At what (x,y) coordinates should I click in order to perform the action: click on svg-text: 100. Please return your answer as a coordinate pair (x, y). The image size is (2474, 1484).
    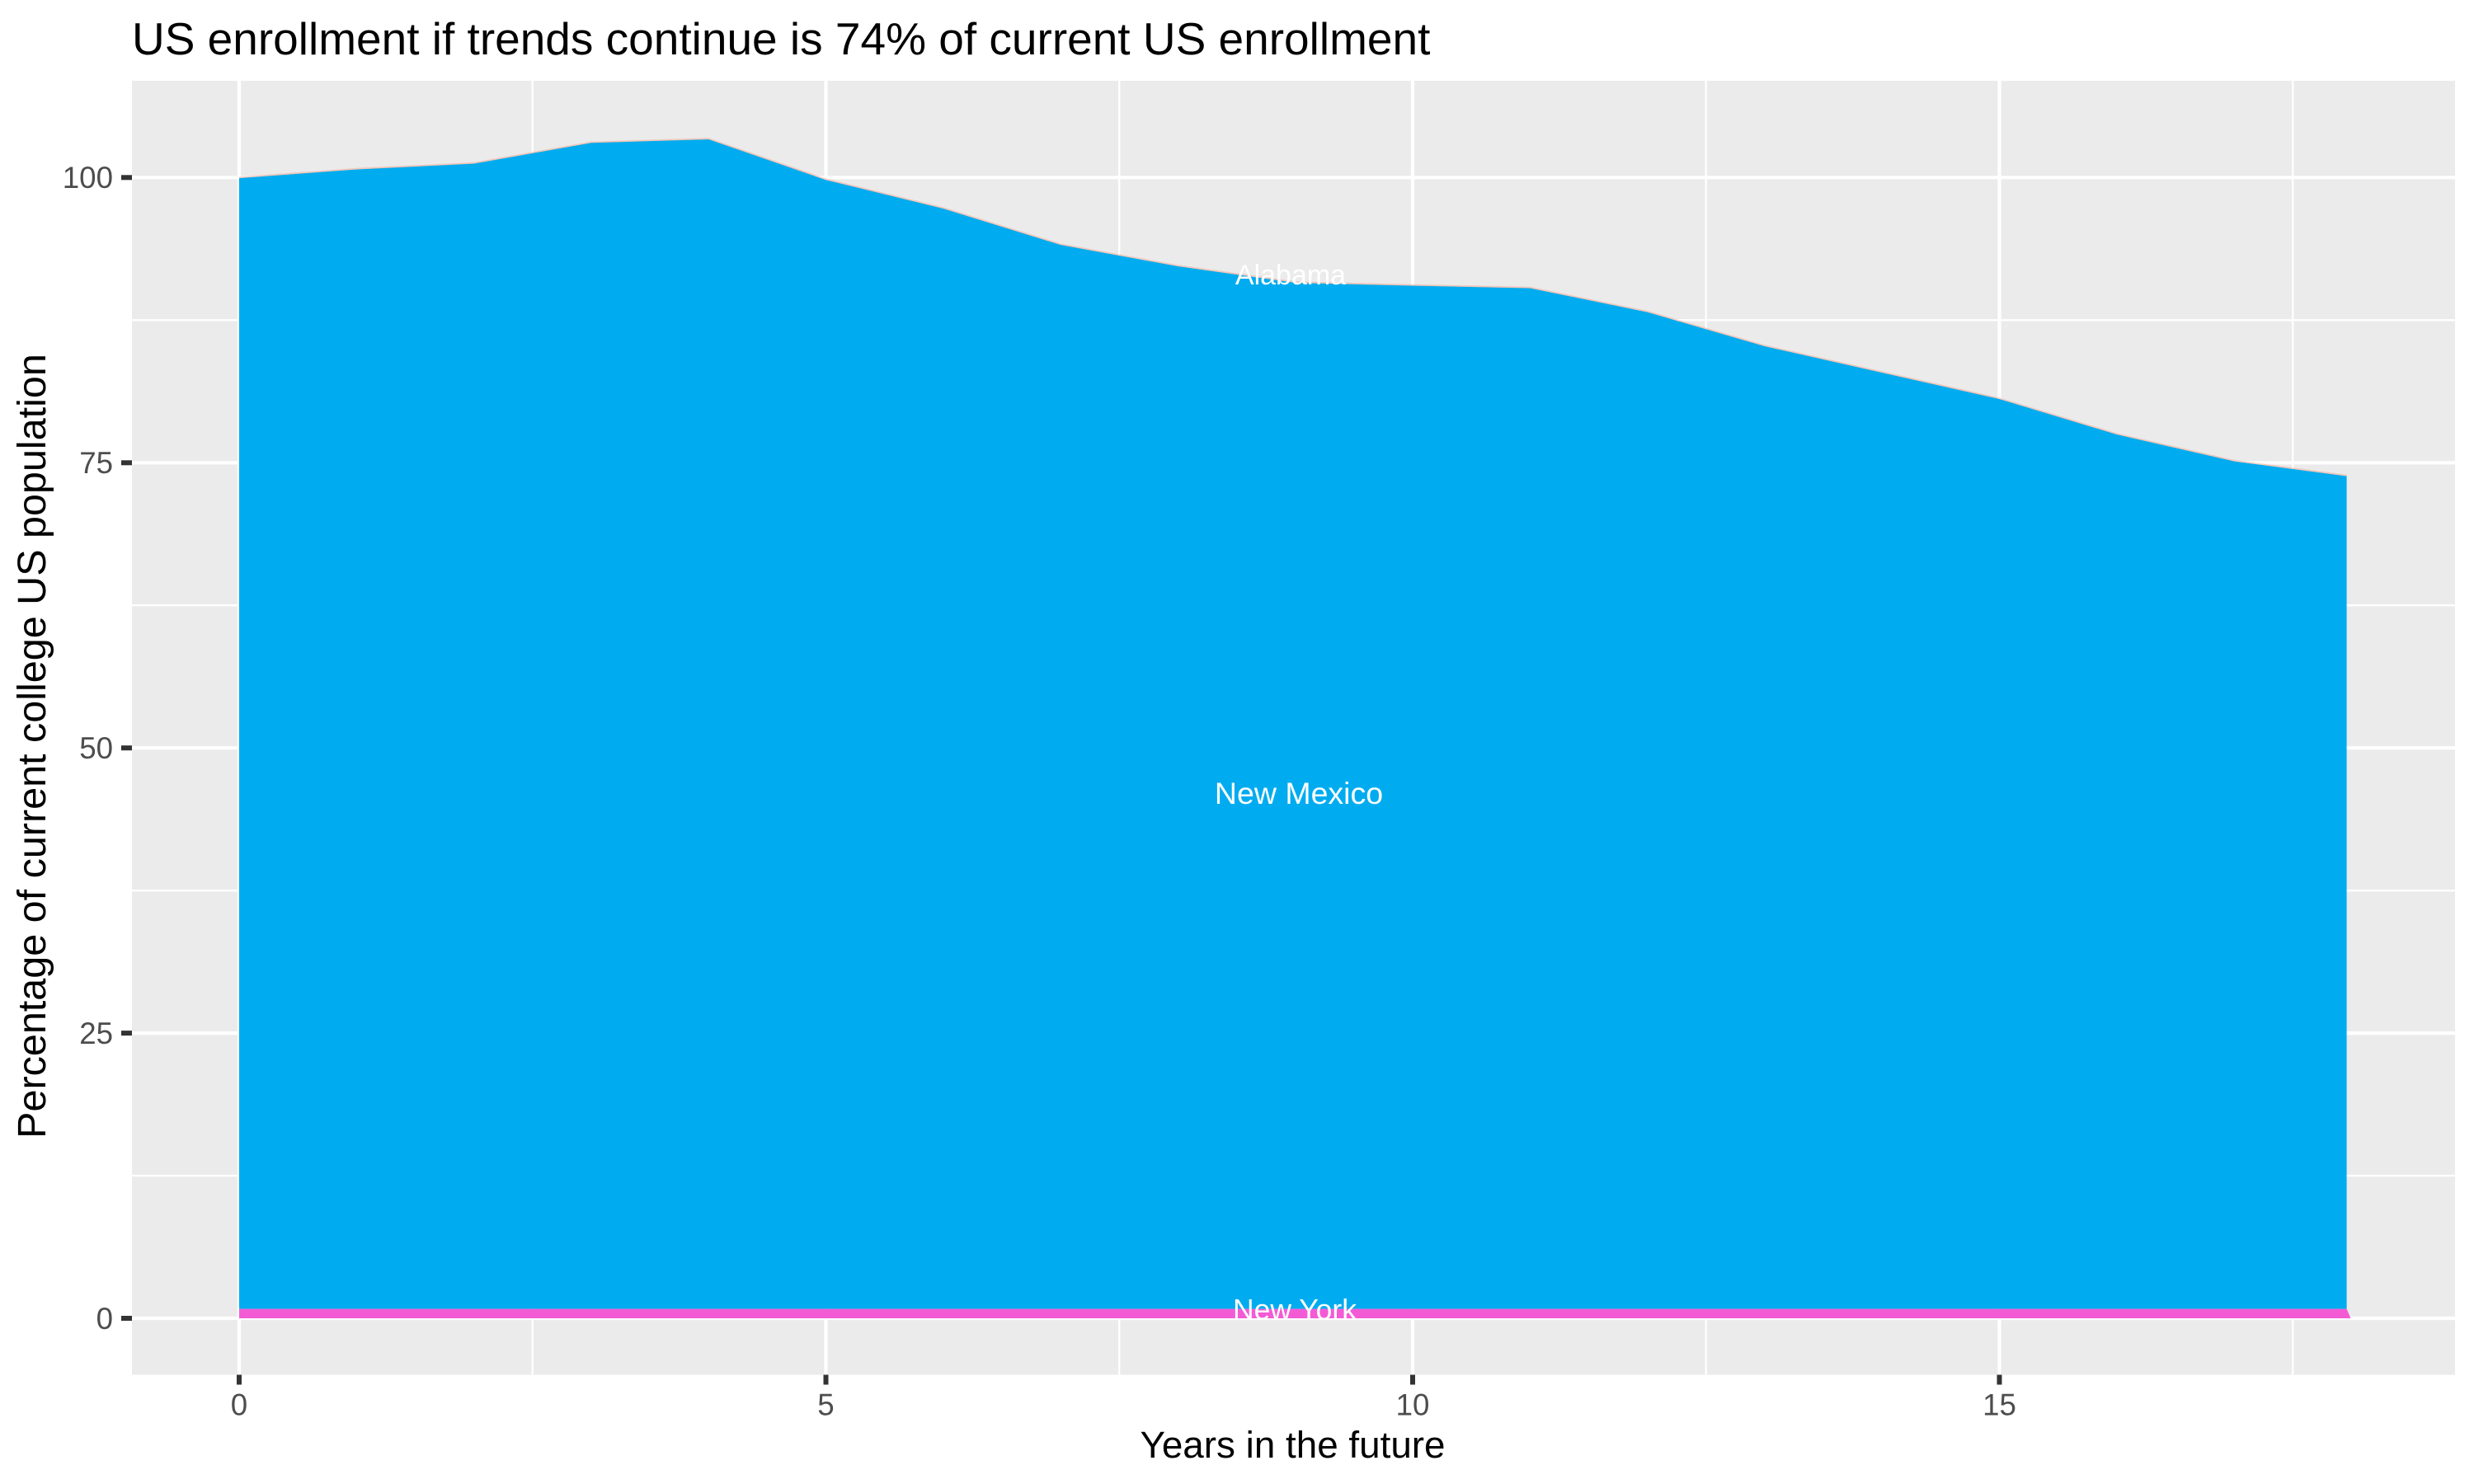
    Looking at the image, I should click on (88, 178).